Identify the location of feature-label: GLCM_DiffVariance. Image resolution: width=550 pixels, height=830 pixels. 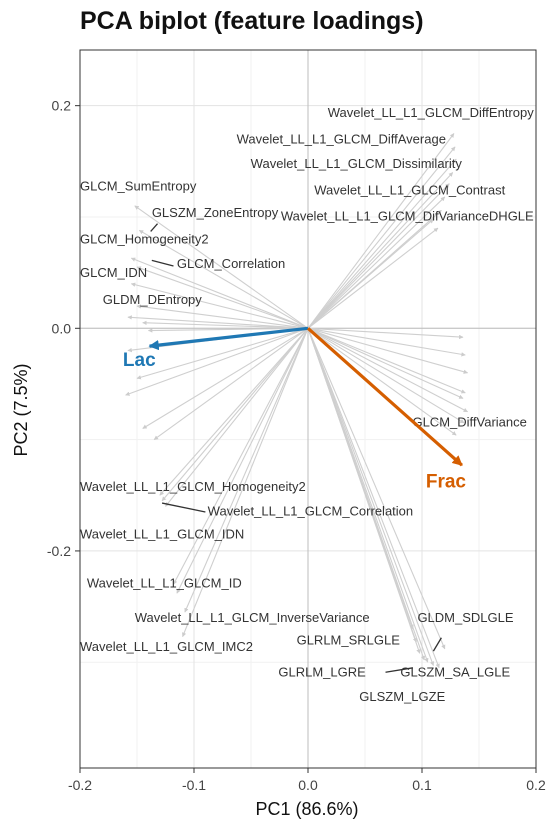
(469, 421).